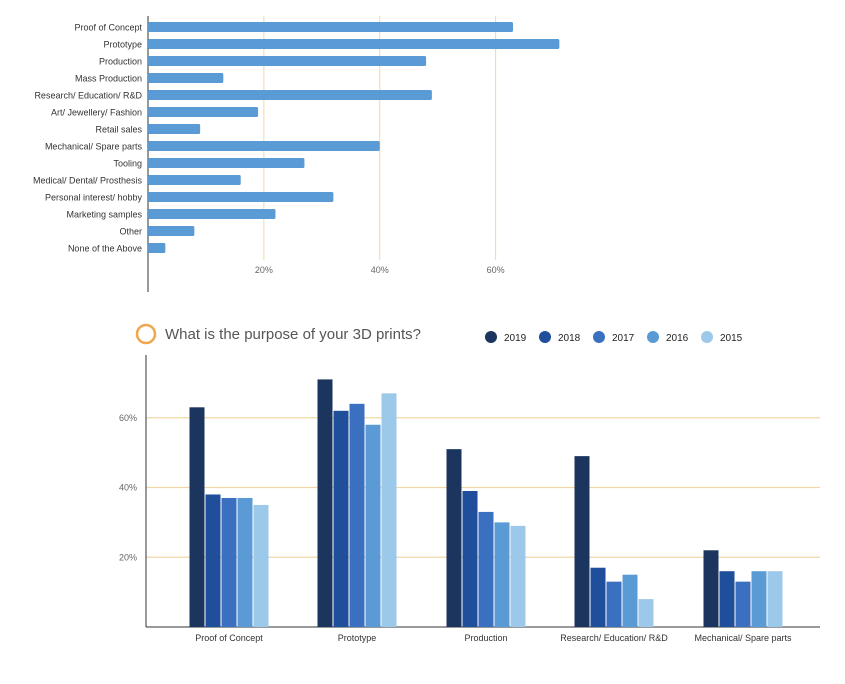 Image resolution: width=845 pixels, height=684 pixels. I want to click on chart1-category-label: Production, so click(120, 62).